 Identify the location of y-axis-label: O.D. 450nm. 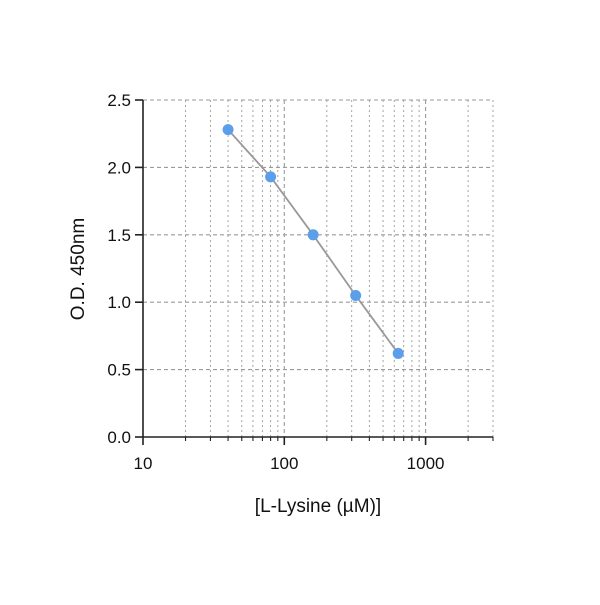
(78, 269).